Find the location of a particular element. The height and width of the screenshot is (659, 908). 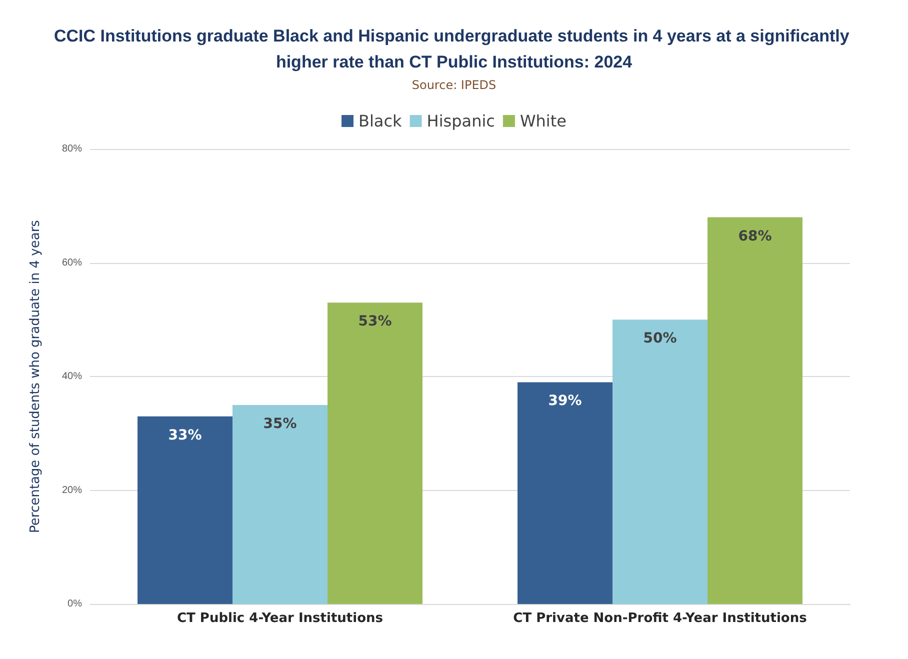

data-label: 53% is located at coordinates (375, 322).